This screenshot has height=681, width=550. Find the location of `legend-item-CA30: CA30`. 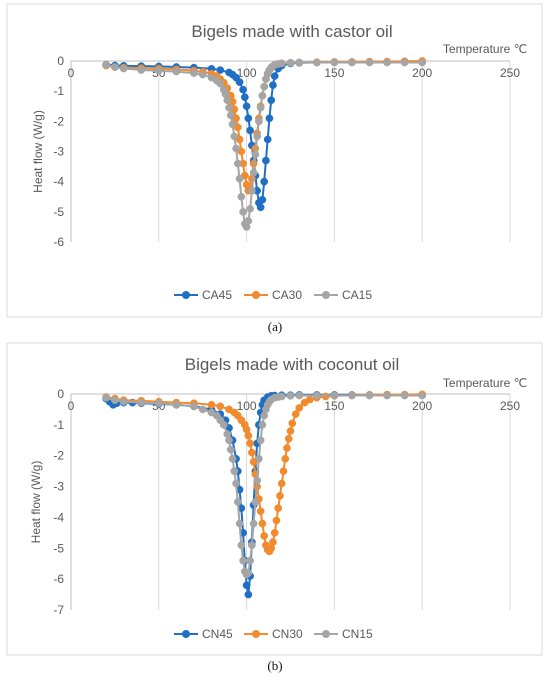

legend-item-CA30: CA30 is located at coordinates (273, 295).